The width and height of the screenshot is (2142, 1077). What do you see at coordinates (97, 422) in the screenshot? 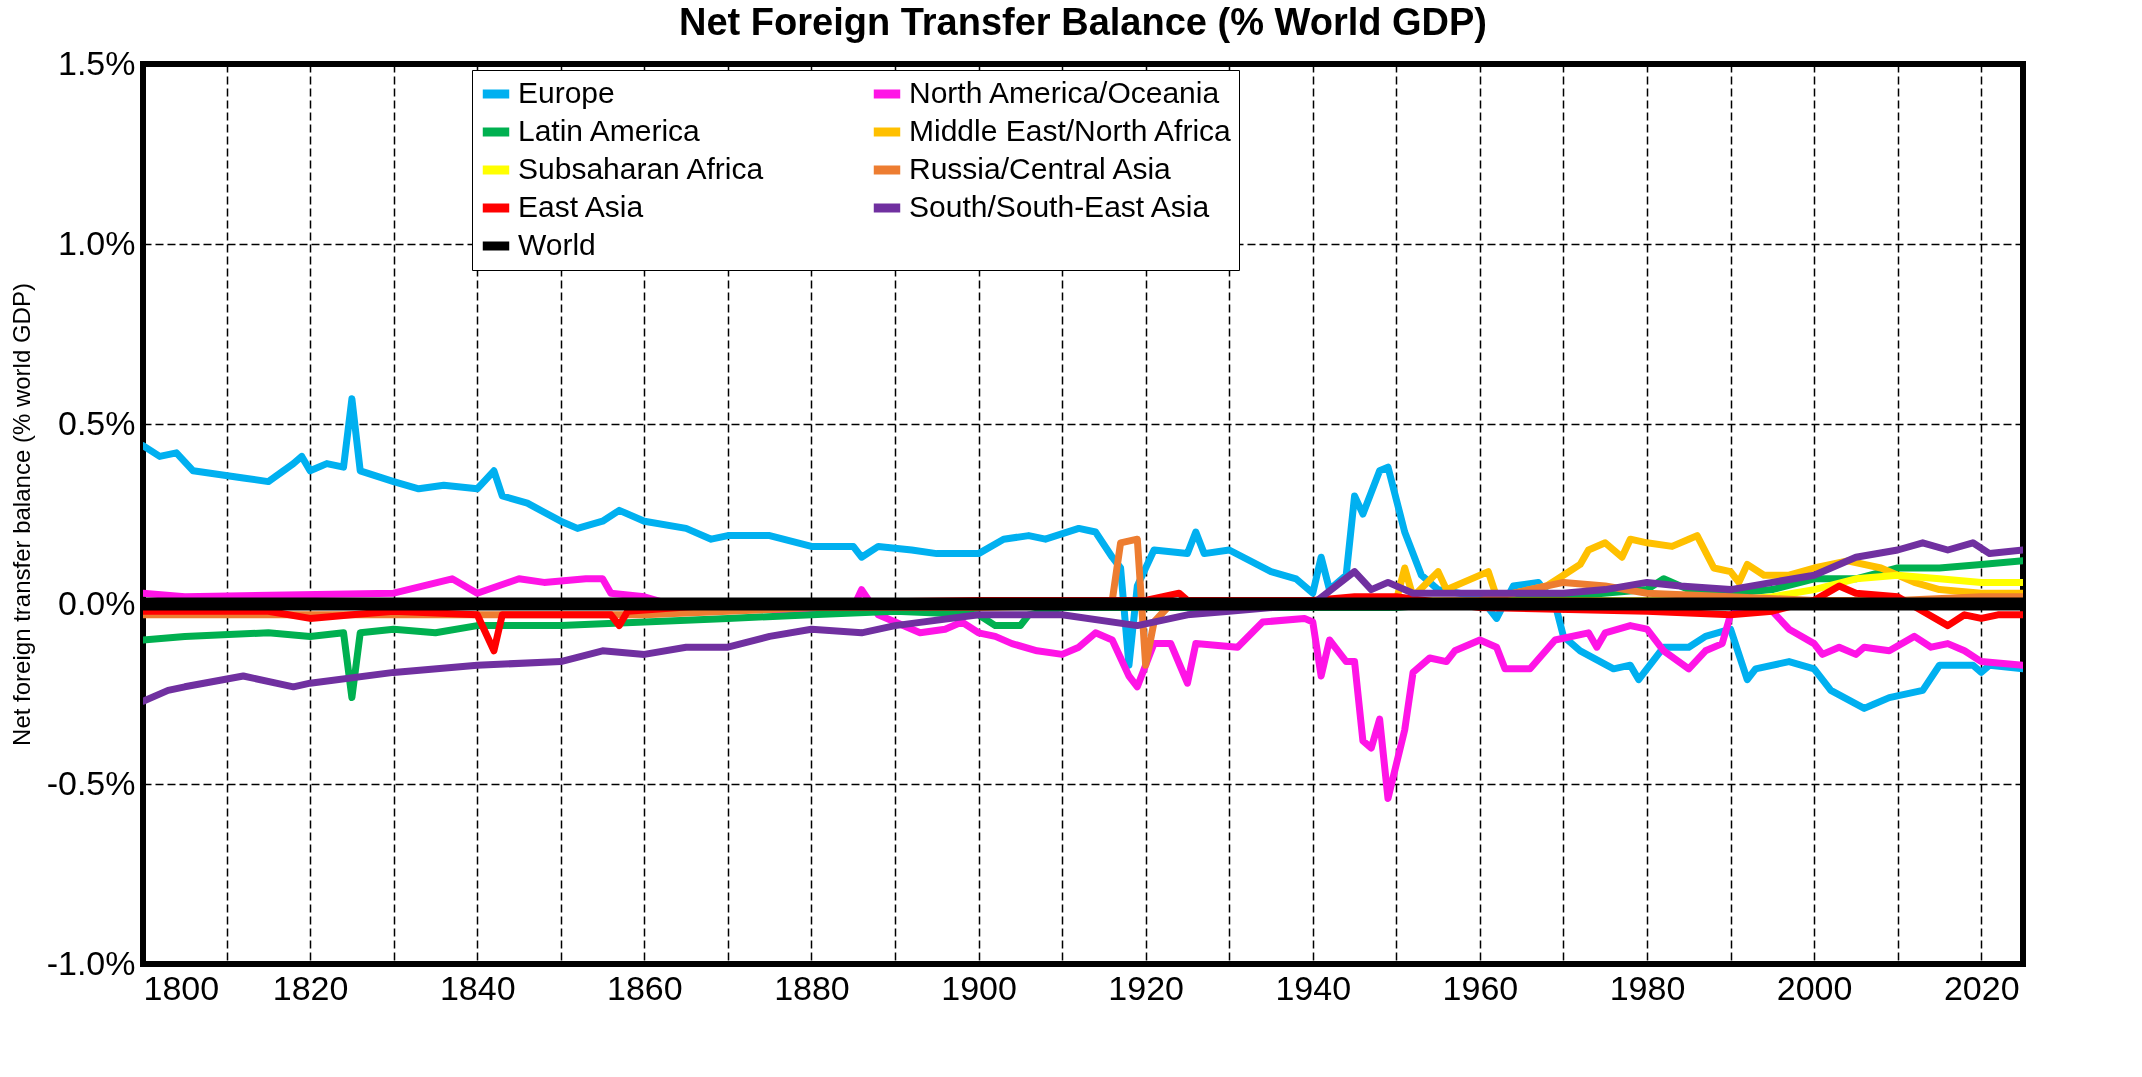
I see `y-tick-label: 0.5%` at bounding box center [97, 422].